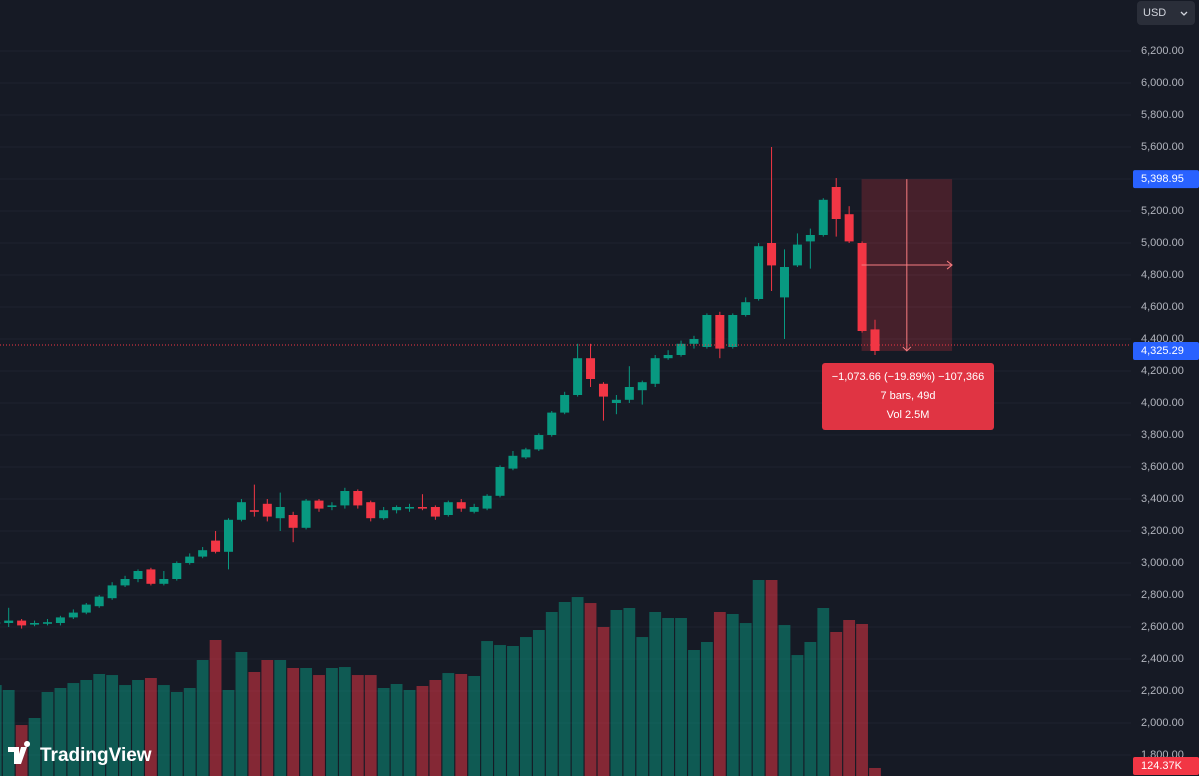 The width and height of the screenshot is (1199, 776). What do you see at coordinates (1162, 179) in the screenshot?
I see `price-label: 5,398.95` at bounding box center [1162, 179].